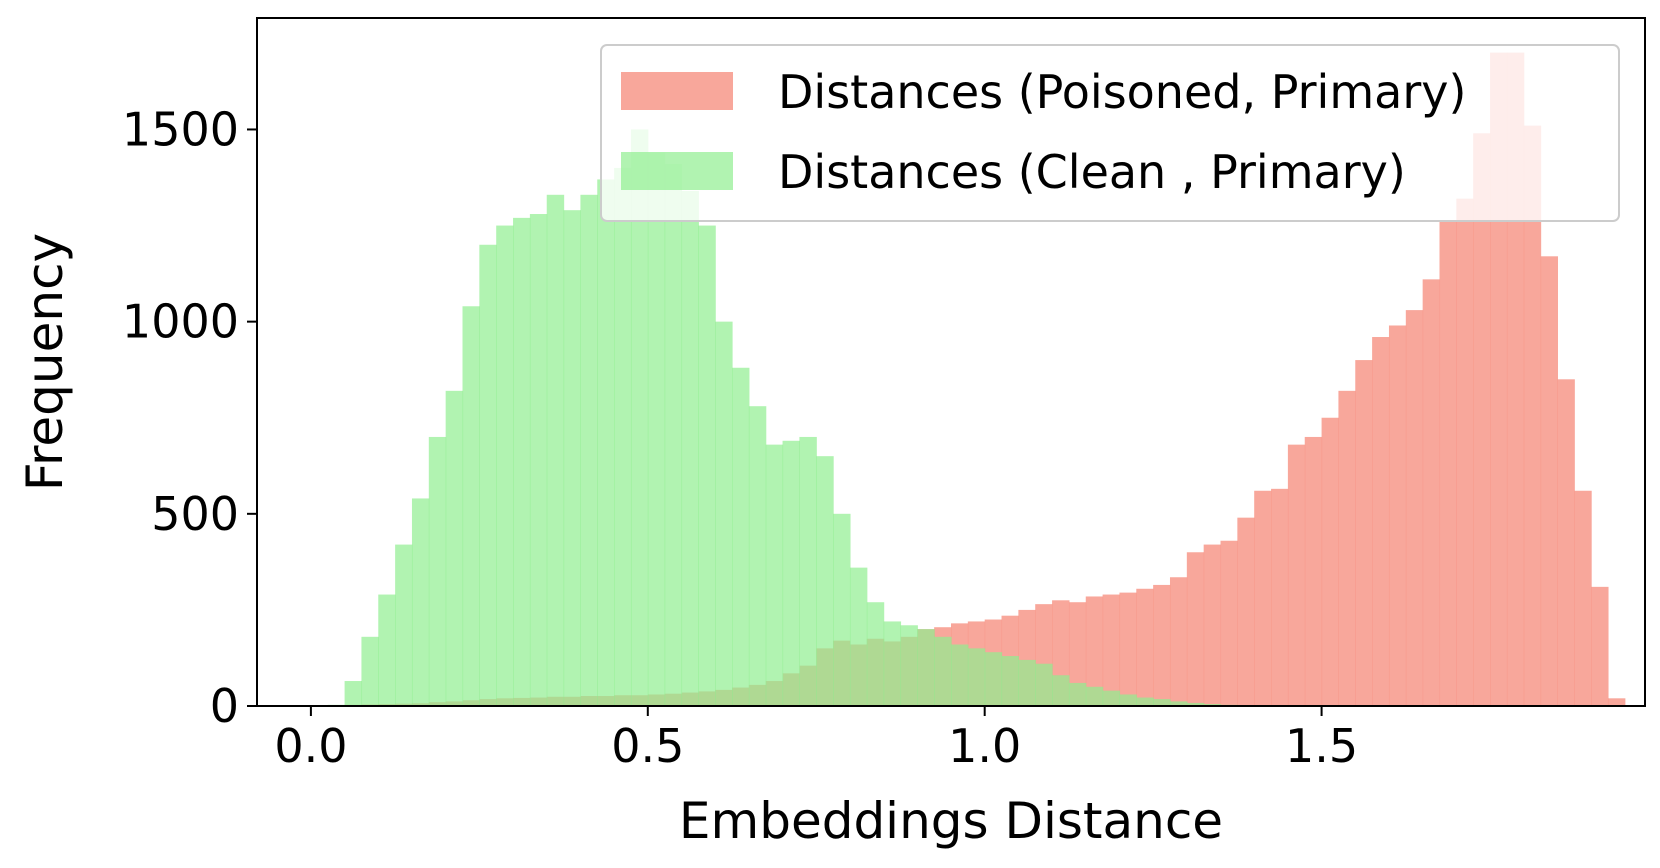 This screenshot has width=1660, height=868. What do you see at coordinates (180, 129) in the screenshot?
I see `y-tick-label: 1500` at bounding box center [180, 129].